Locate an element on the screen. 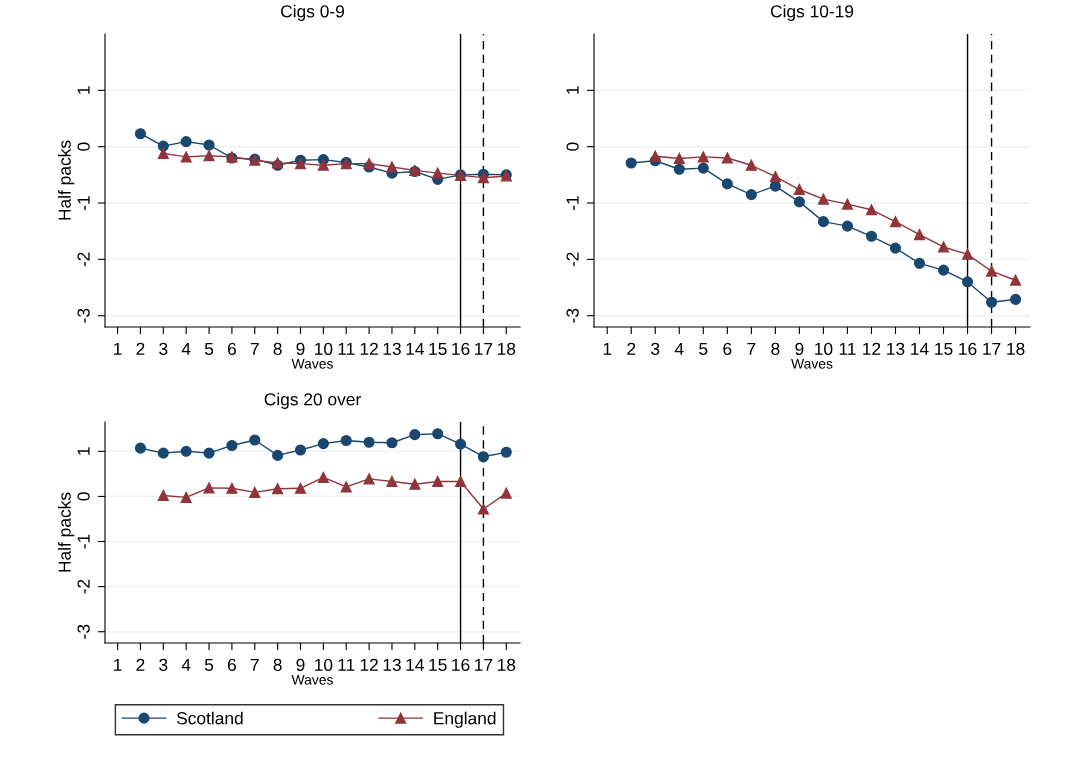  chart-title: Cigs 20 over is located at coordinates (312, 400).